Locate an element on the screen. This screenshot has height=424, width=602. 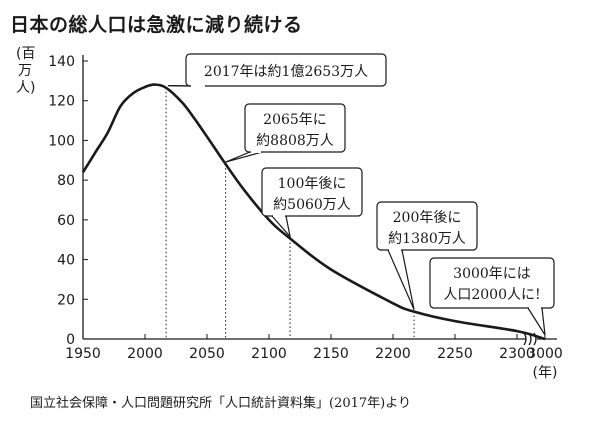
callout-text: 100年後に is located at coordinates (312, 184).